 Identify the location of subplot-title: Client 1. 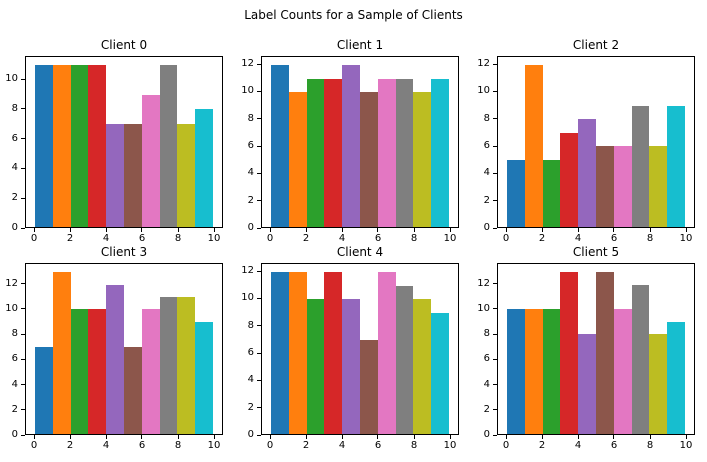
(360, 45).